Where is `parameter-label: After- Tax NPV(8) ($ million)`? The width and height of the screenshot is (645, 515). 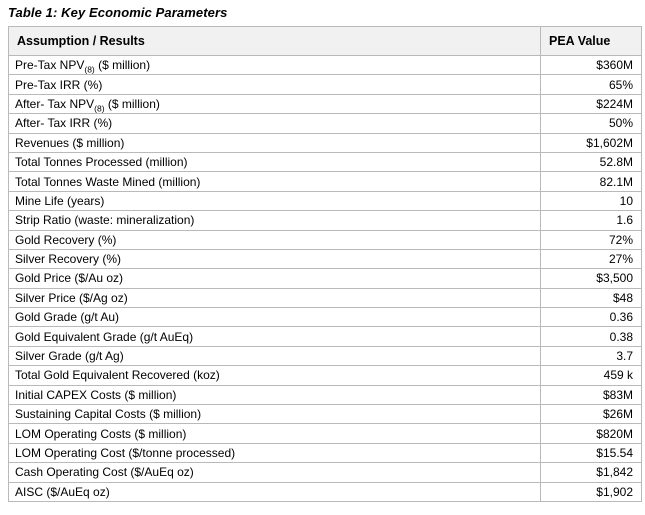 parameter-label: After- Tax NPV(8) ($ million) is located at coordinates (274, 104).